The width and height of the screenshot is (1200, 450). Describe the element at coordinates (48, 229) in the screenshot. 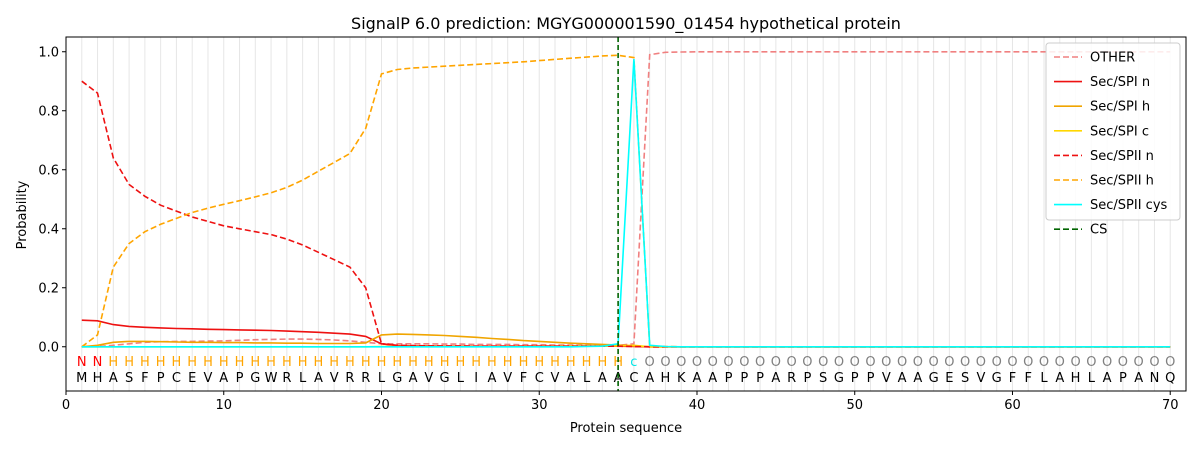

I see `y-tick-label: 0.4` at that location.